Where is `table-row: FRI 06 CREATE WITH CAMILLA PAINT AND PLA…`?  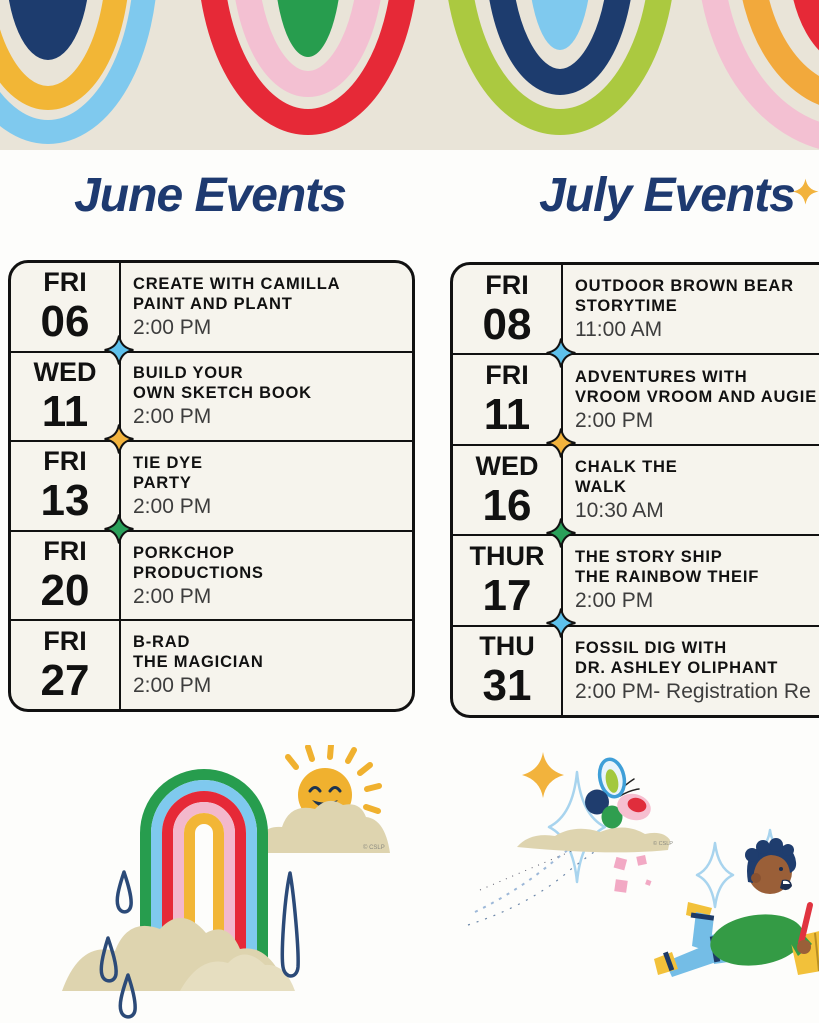 table-row: FRI 06 CREATE WITH CAMILLA PAINT AND PLA… is located at coordinates (211, 308).